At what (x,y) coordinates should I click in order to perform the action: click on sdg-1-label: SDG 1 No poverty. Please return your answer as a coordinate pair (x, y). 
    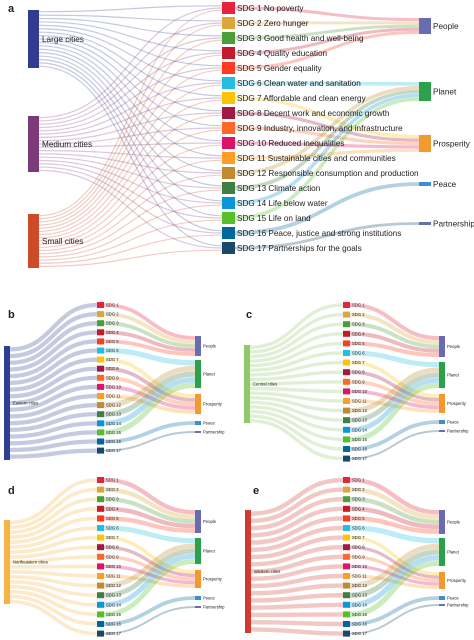
    Looking at the image, I should click on (270, 8).